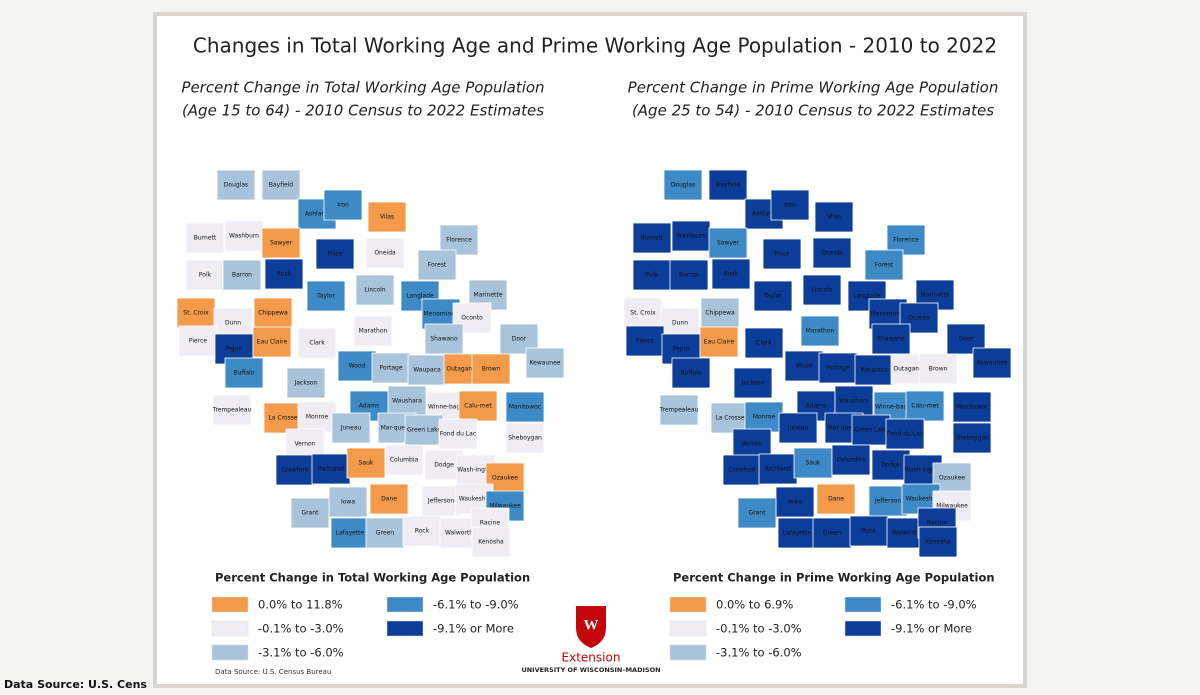 This screenshot has width=1200, height=695. I want to click on legend-label: -3.1% to -6.0%, so click(759, 653).